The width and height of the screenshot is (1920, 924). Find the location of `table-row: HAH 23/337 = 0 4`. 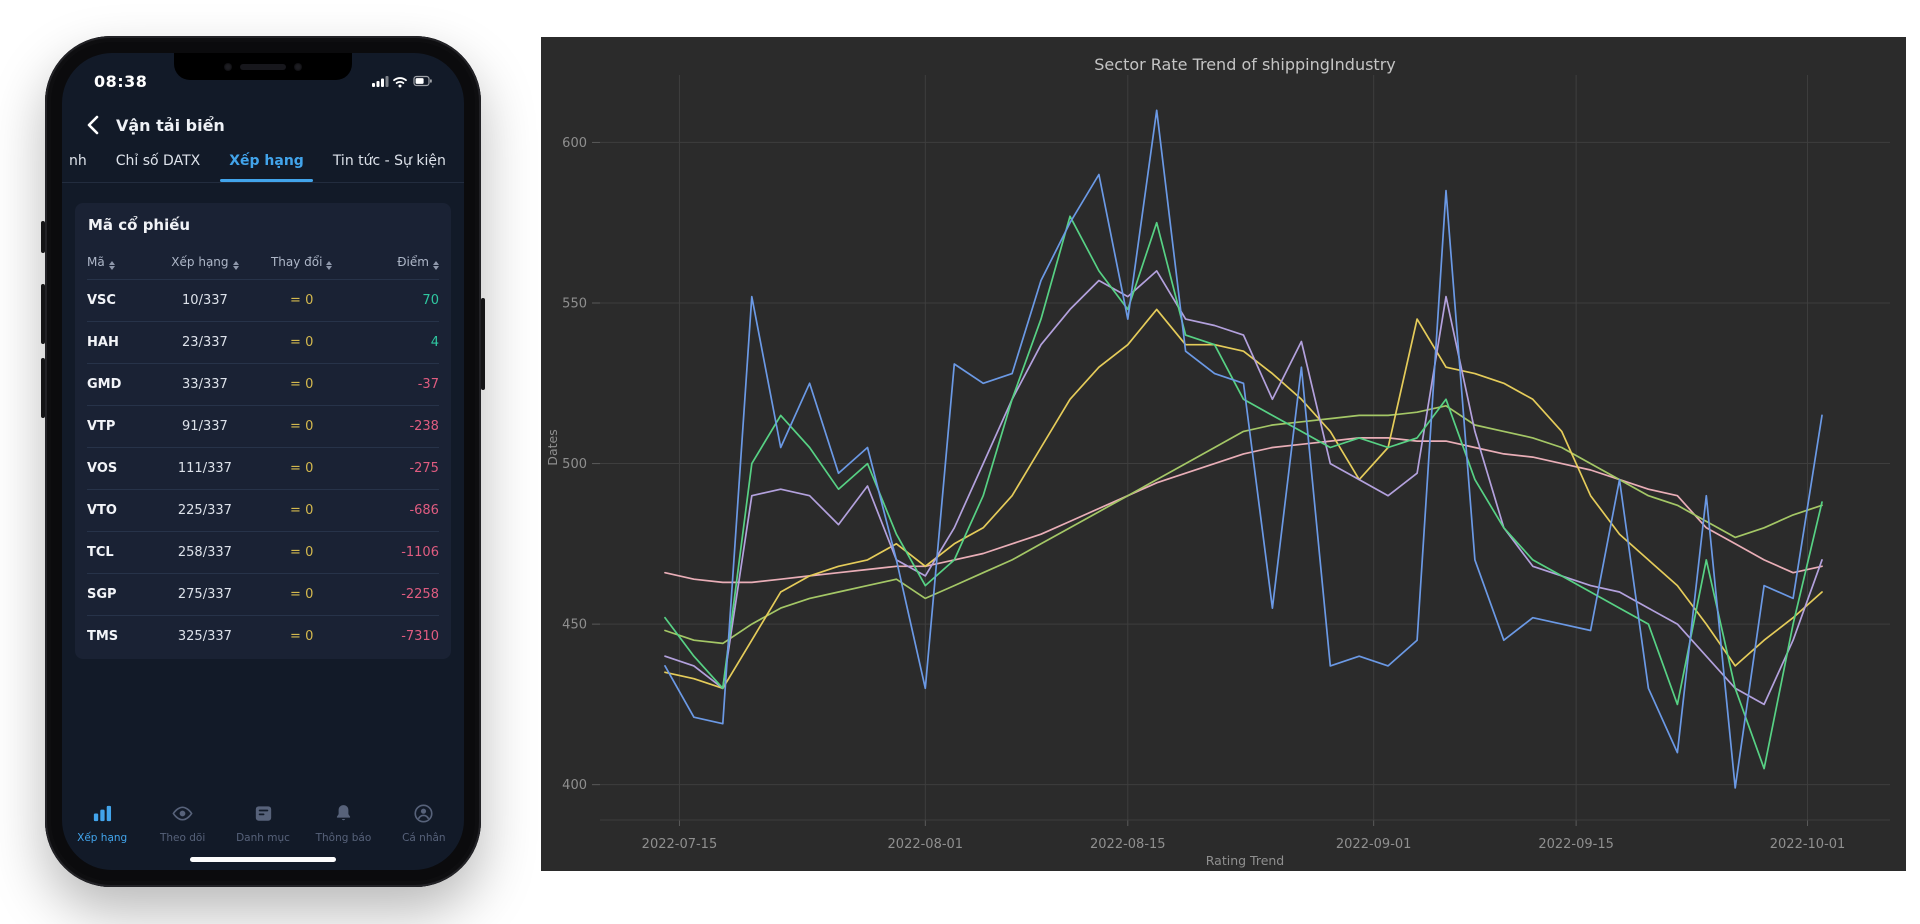

table-row: HAH 23/337 = 0 4 is located at coordinates (263, 342).